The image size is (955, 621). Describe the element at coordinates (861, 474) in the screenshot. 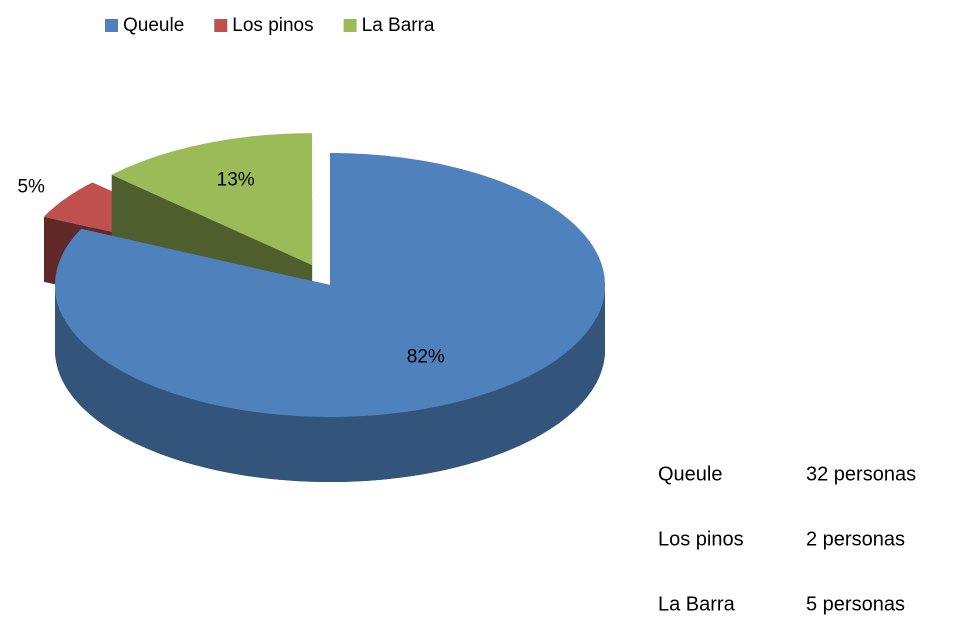

I see `table-value: 32 personas` at that location.